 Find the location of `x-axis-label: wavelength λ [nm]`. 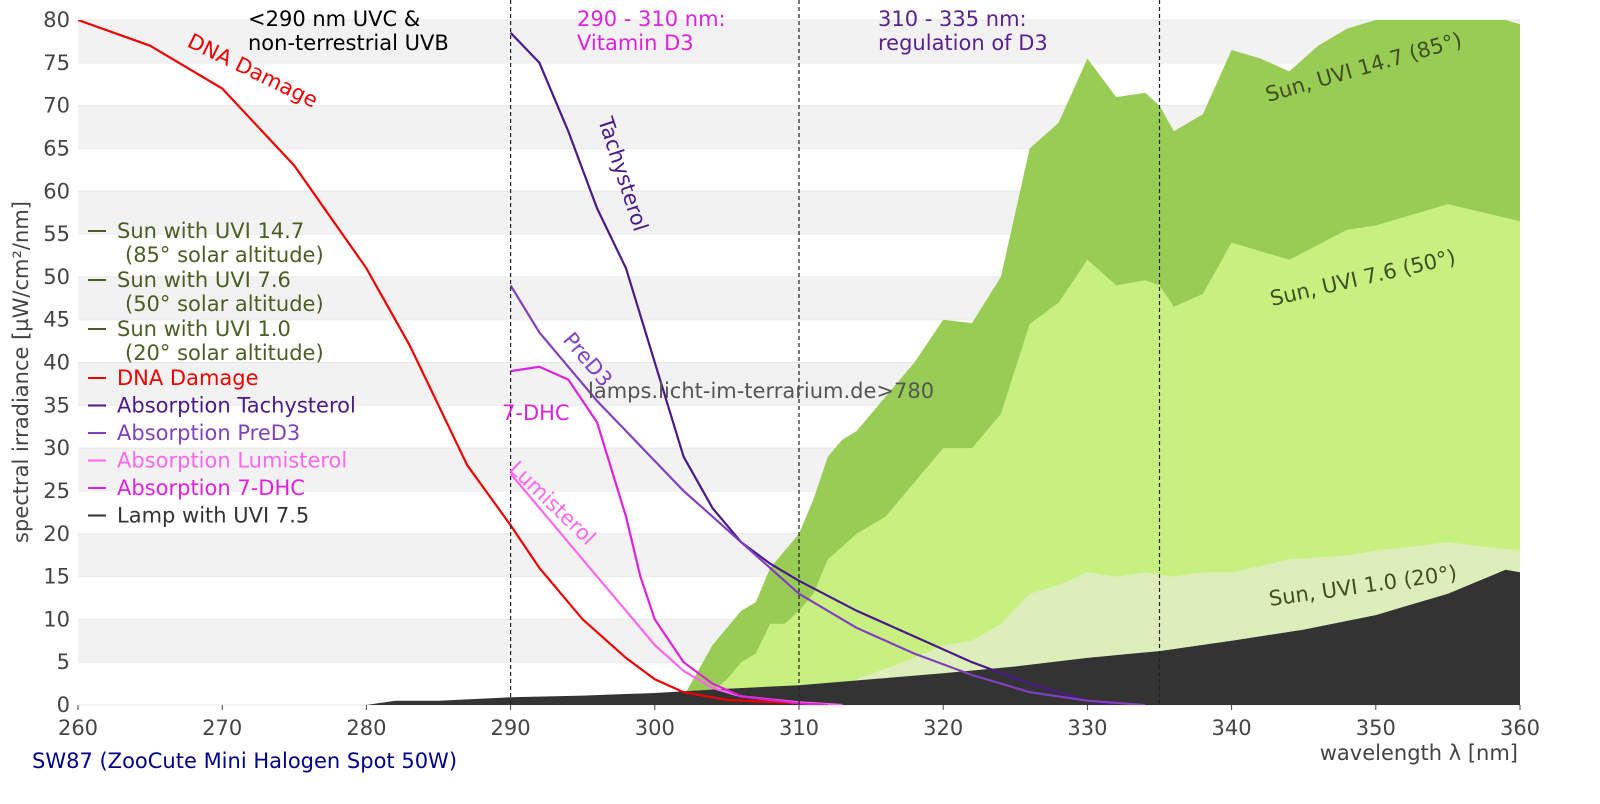

x-axis-label: wavelength λ [nm] is located at coordinates (1419, 753).